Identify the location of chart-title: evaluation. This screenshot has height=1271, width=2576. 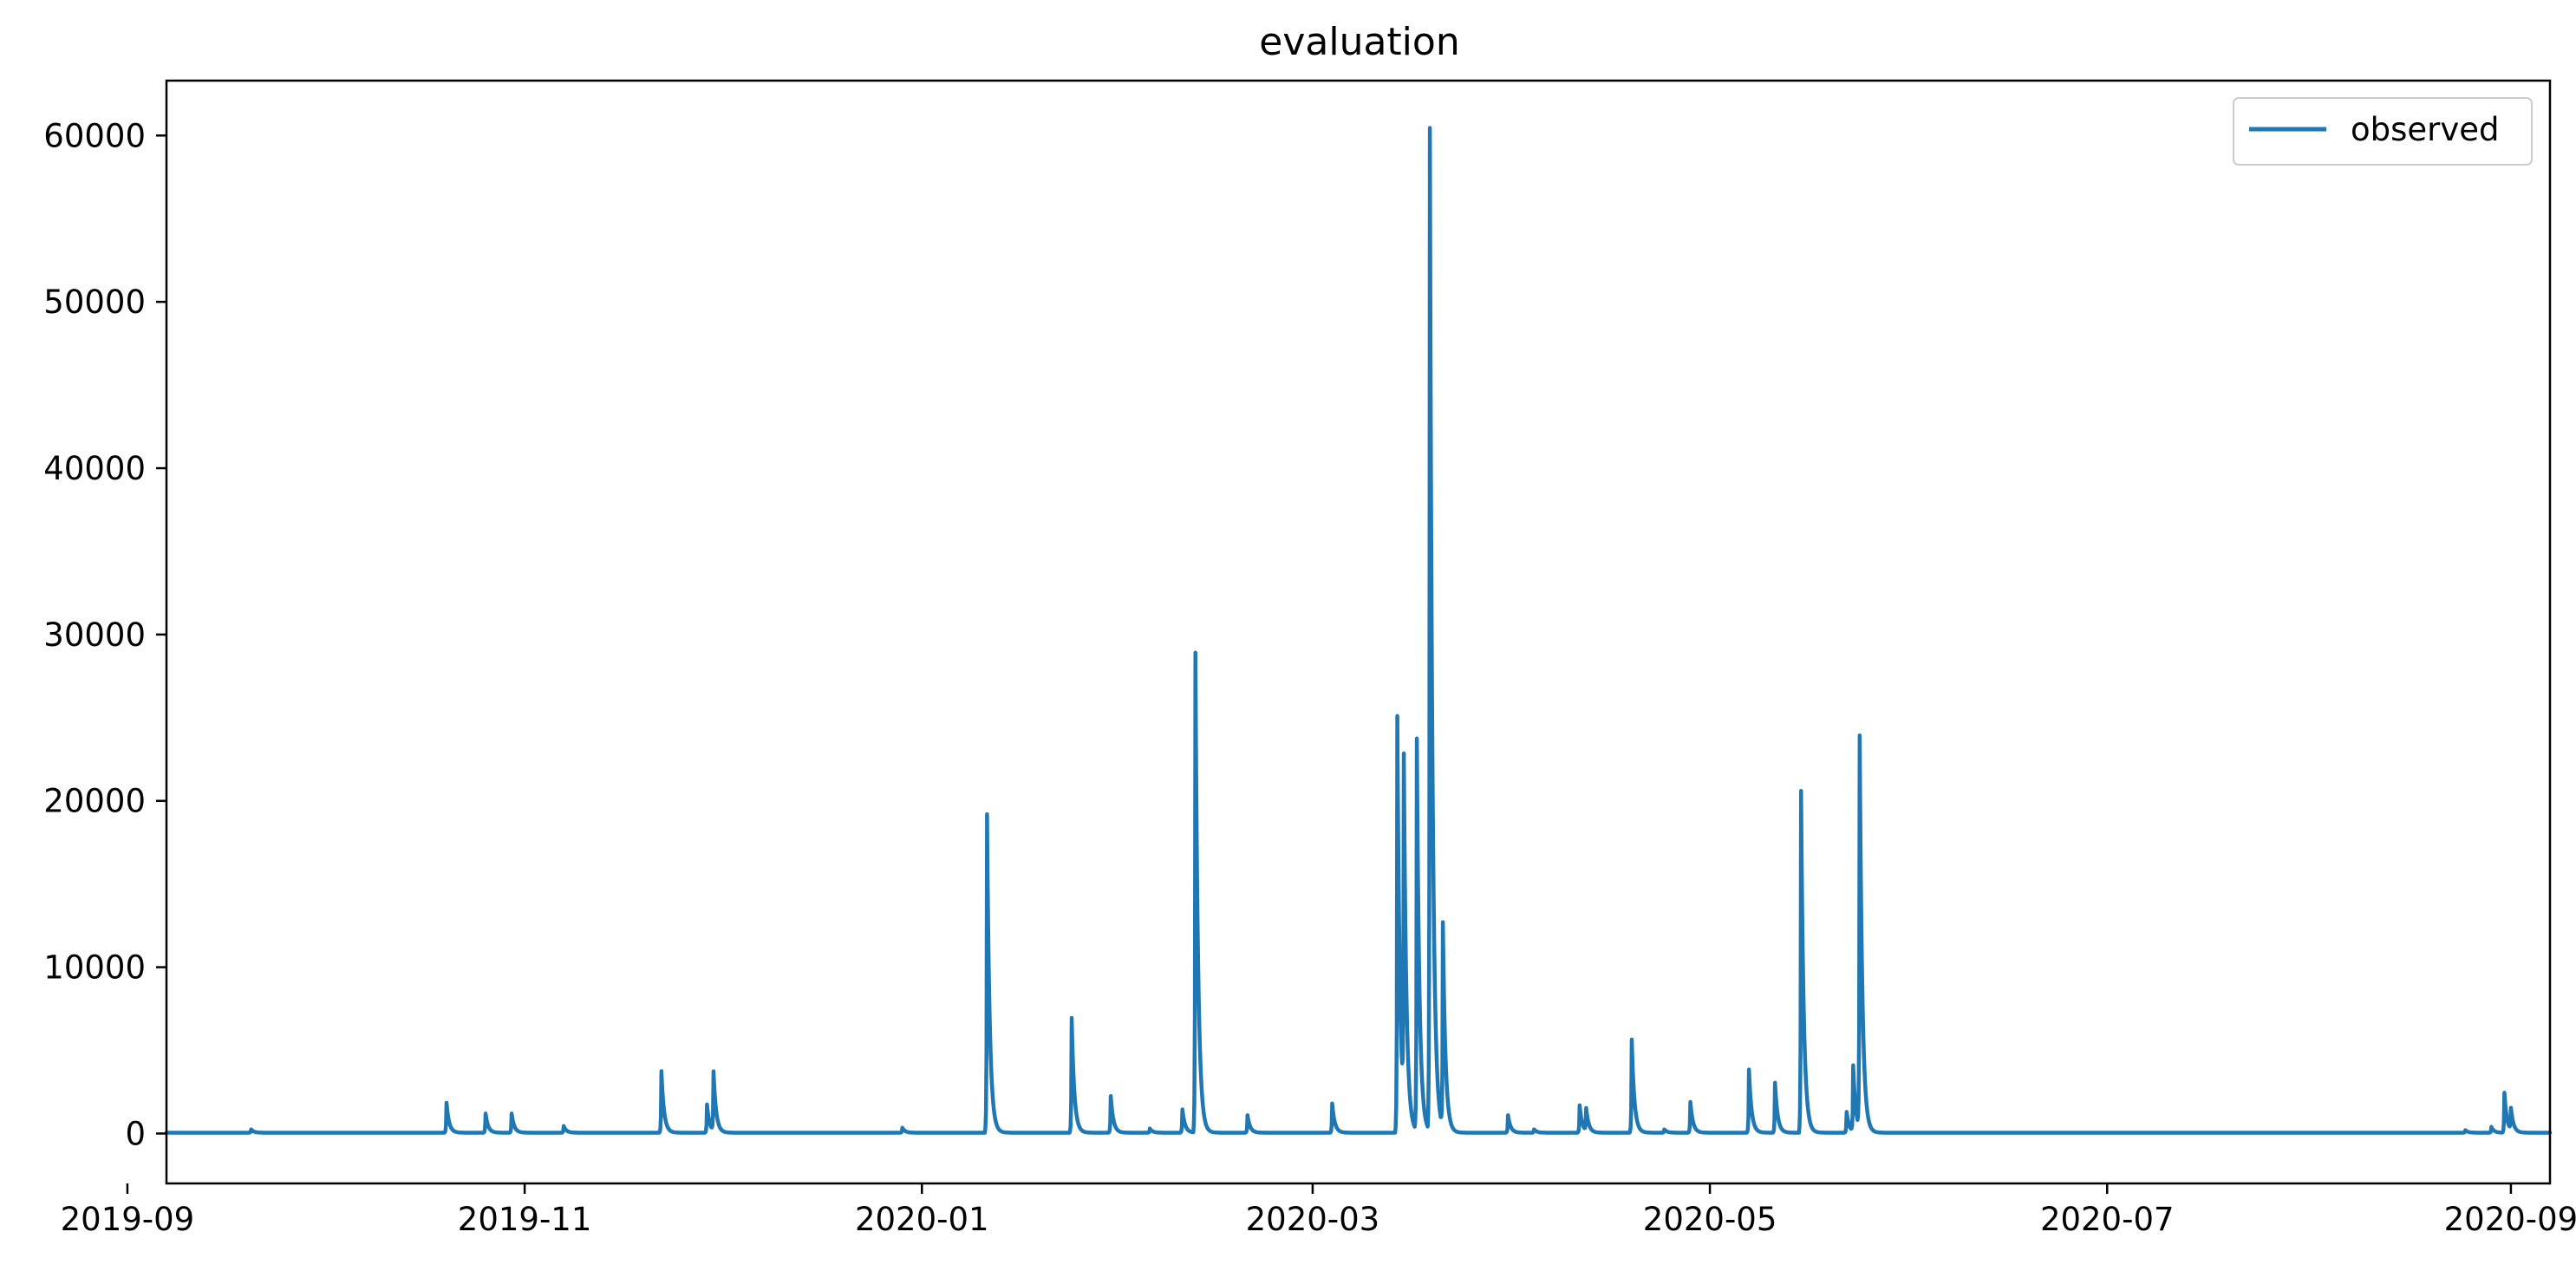
(1359, 42).